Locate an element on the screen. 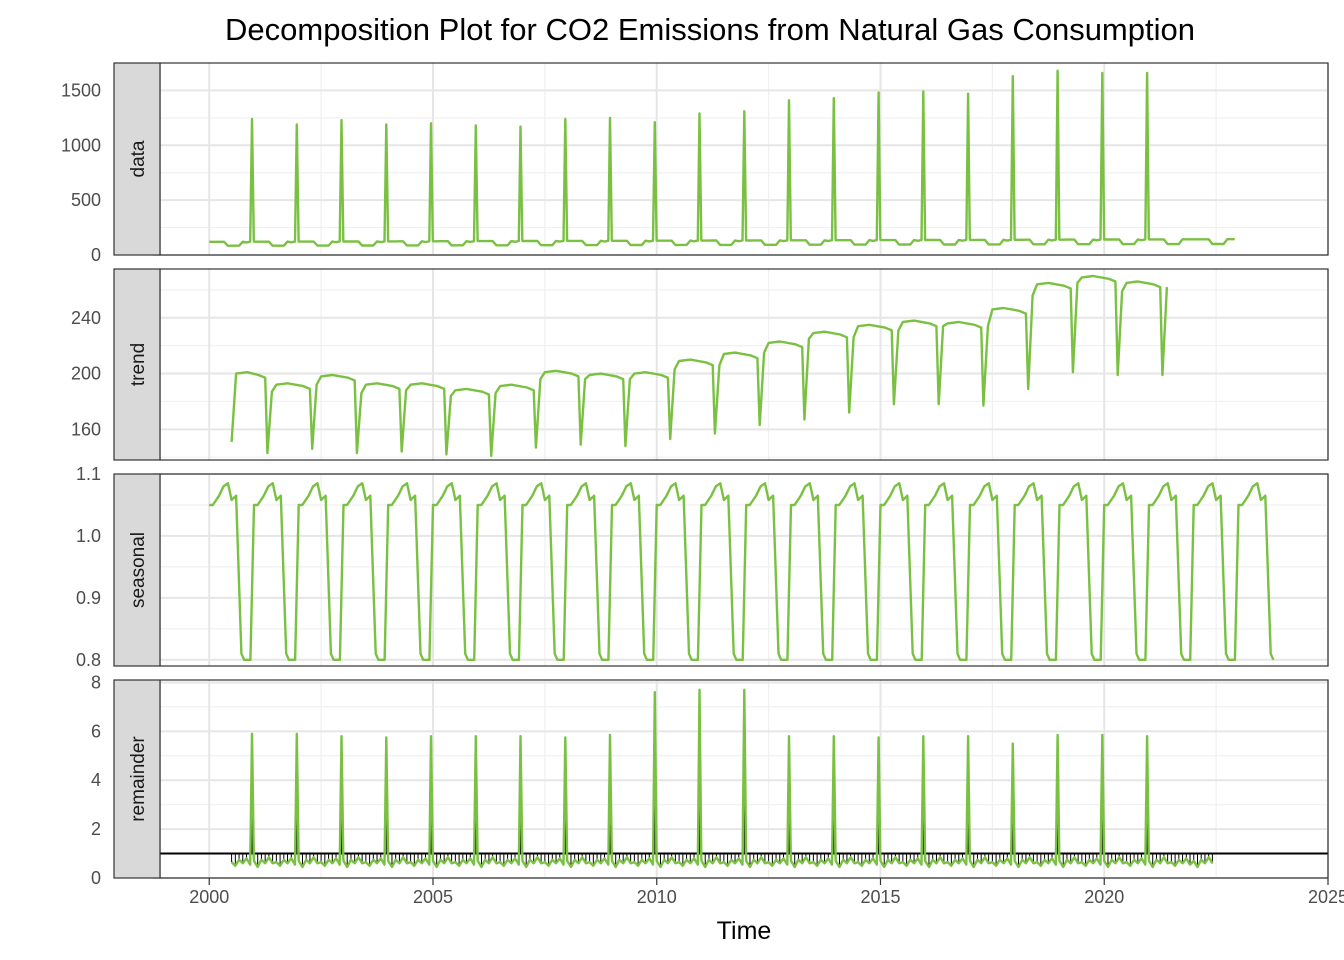 This screenshot has height=960, width=1344. x-axis-label: Time is located at coordinates (744, 931).